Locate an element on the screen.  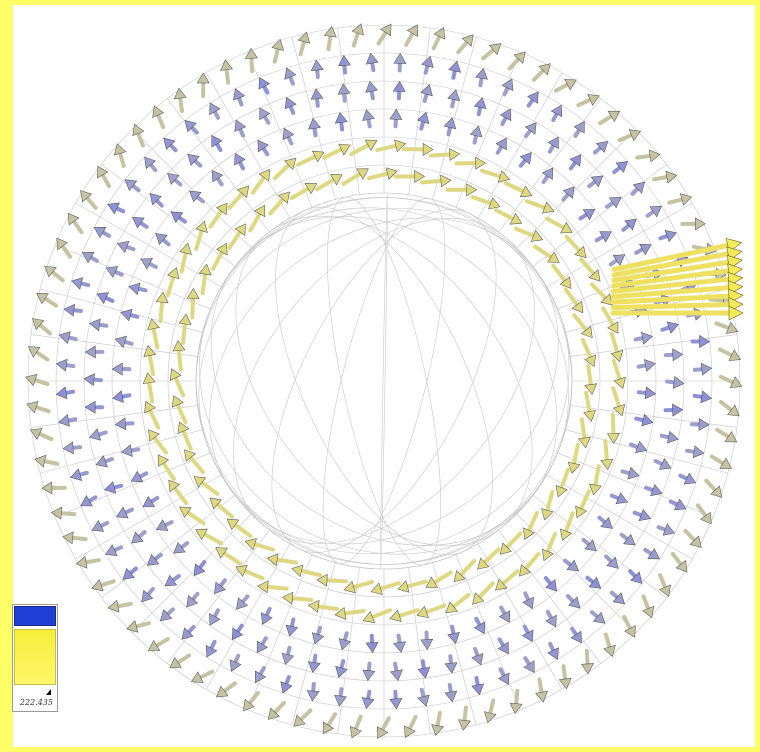
legend-max-value: 222.435 is located at coordinates (36, 702).